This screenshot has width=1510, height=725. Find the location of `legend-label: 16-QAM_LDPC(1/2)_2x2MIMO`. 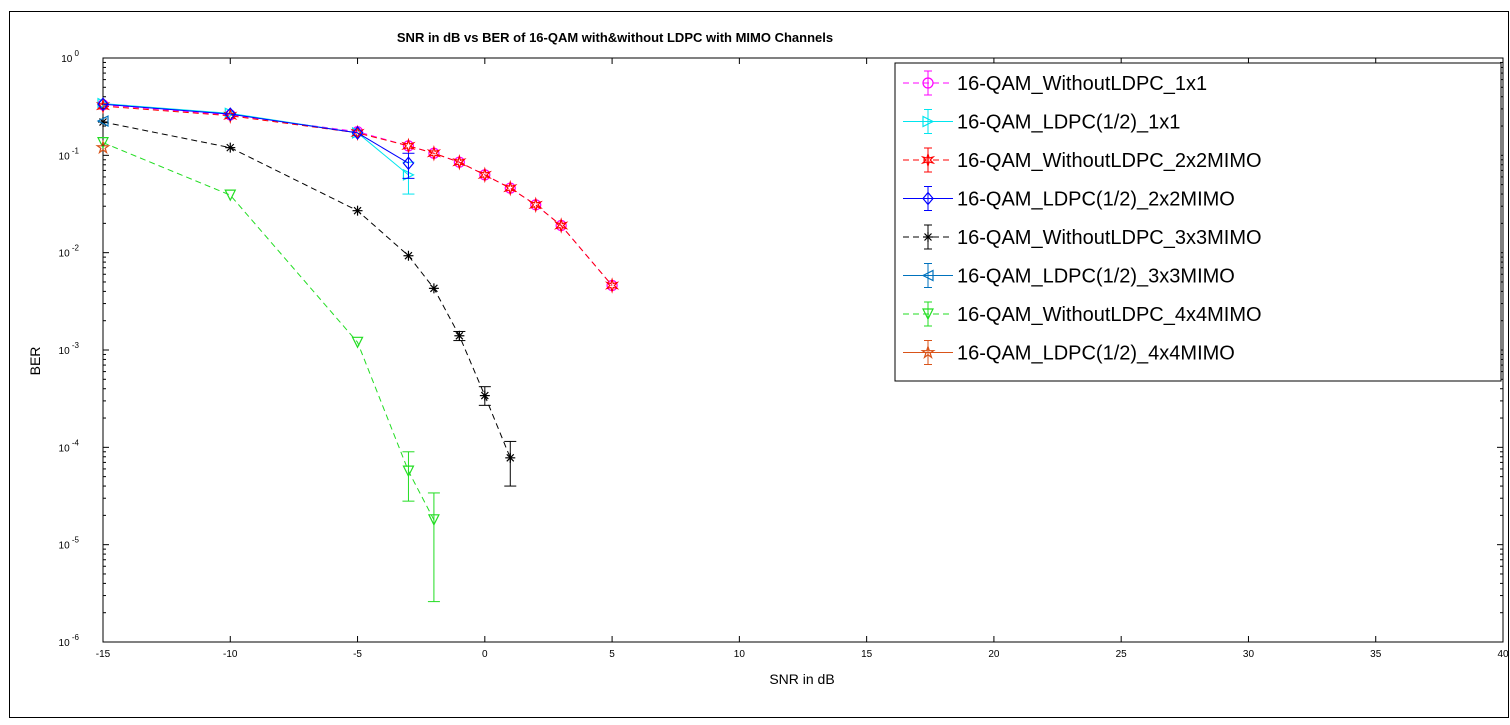

legend-label: 16-QAM_LDPC(1/2)_2x2MIMO is located at coordinates (1096, 200).